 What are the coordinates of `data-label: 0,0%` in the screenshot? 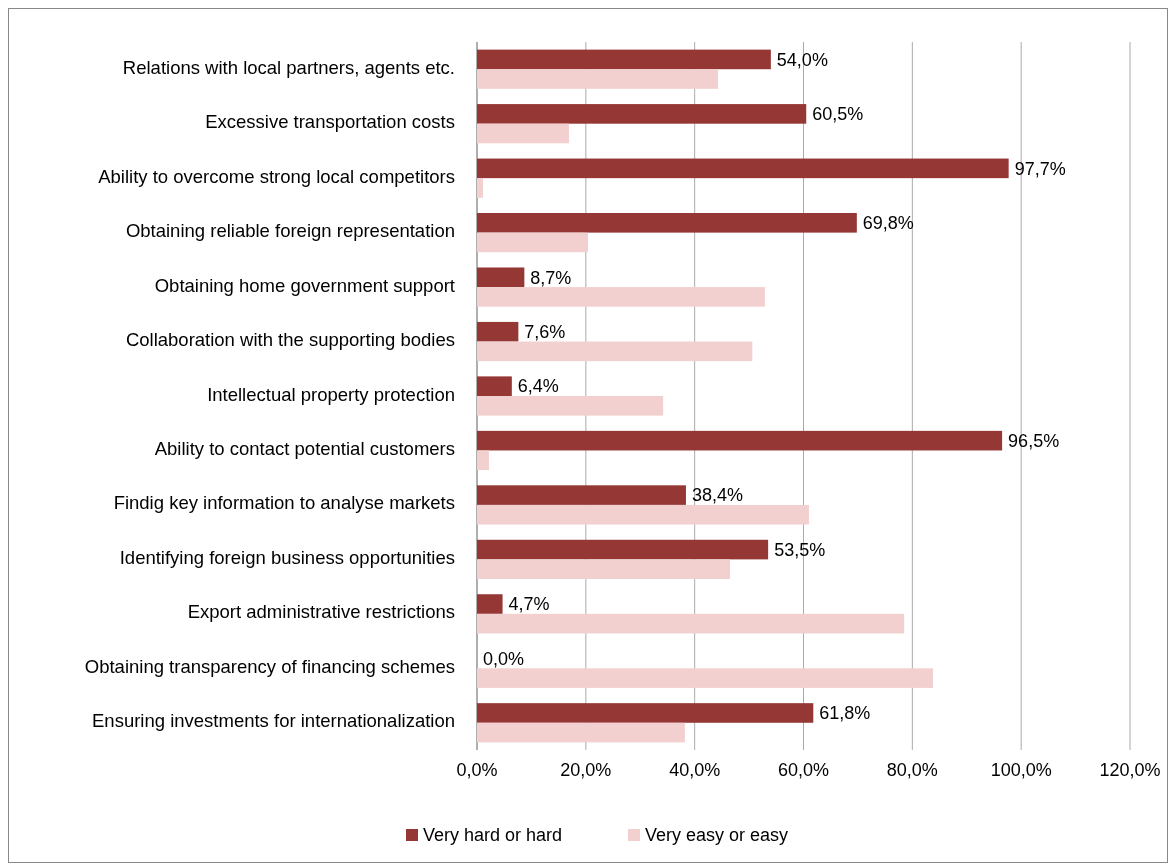 It's located at (504, 658).